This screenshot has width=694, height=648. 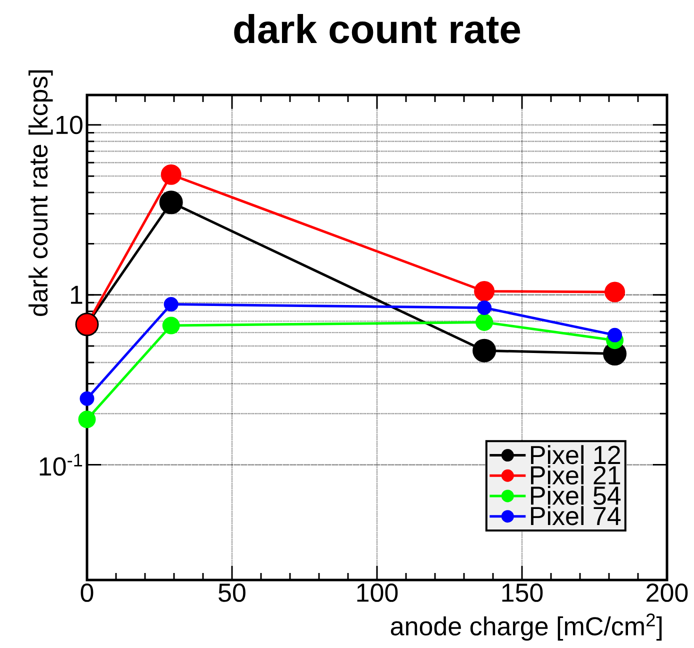 I want to click on y-tick-label: 10, so click(x=69, y=125).